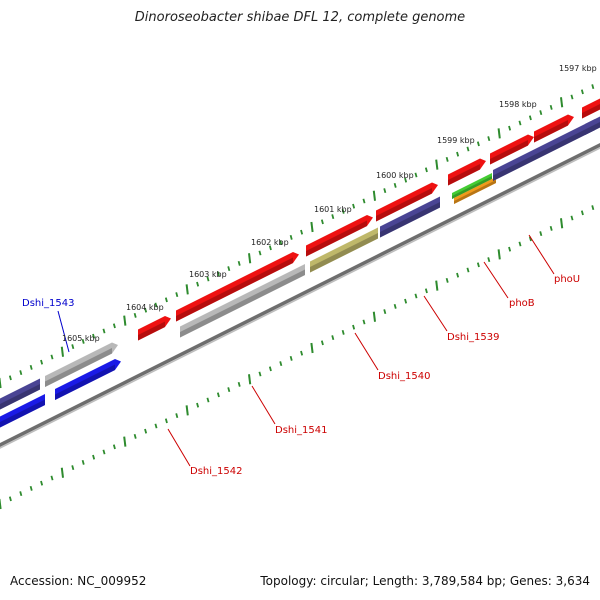 This screenshot has height=600, width=600. Describe the element at coordinates (456, 140) in the screenshot. I see `kbp-label-1599: 1599 kbp` at that location.